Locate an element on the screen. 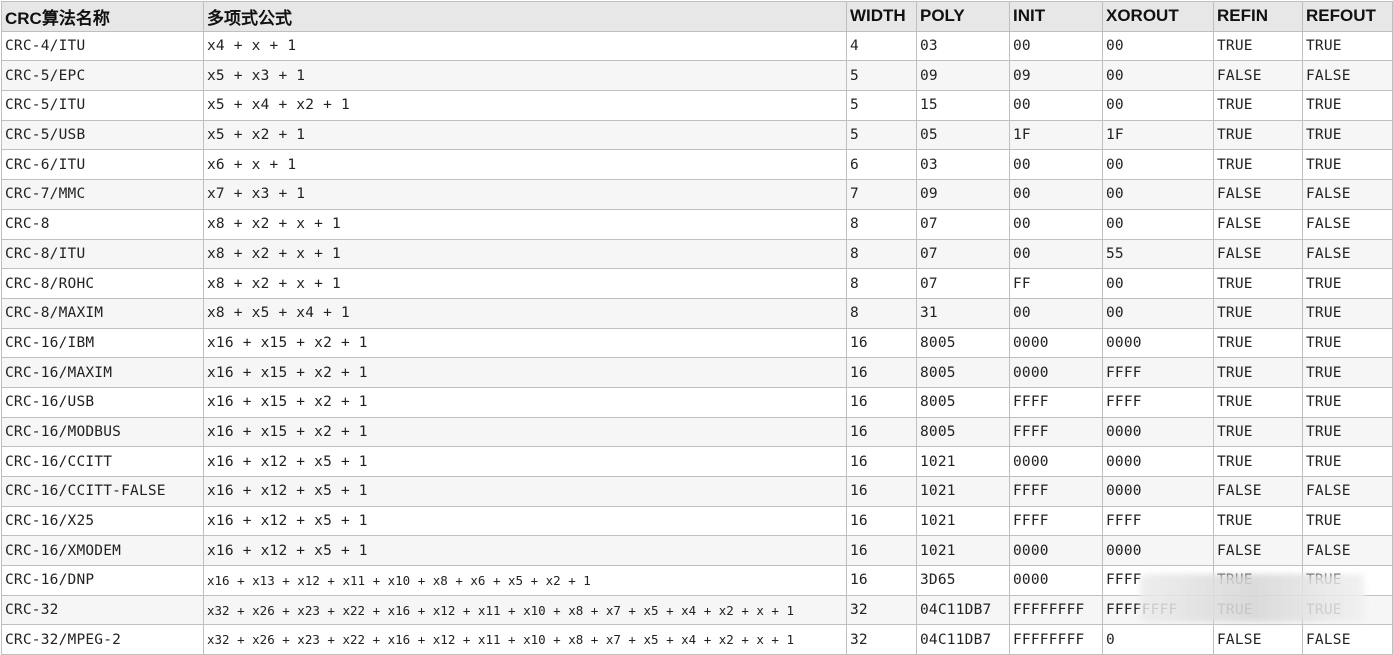 The height and width of the screenshot is (655, 1393). header-cell-width: WIDTH is located at coordinates (881, 16).